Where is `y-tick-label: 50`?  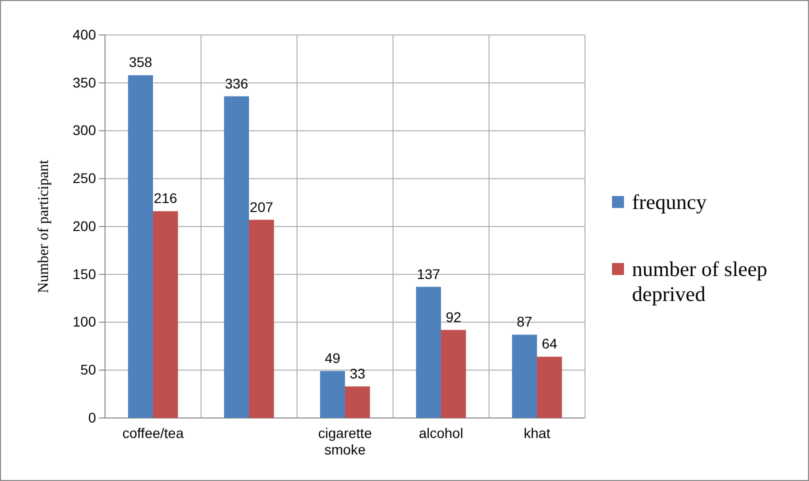 y-tick-label: 50 is located at coordinates (88, 370).